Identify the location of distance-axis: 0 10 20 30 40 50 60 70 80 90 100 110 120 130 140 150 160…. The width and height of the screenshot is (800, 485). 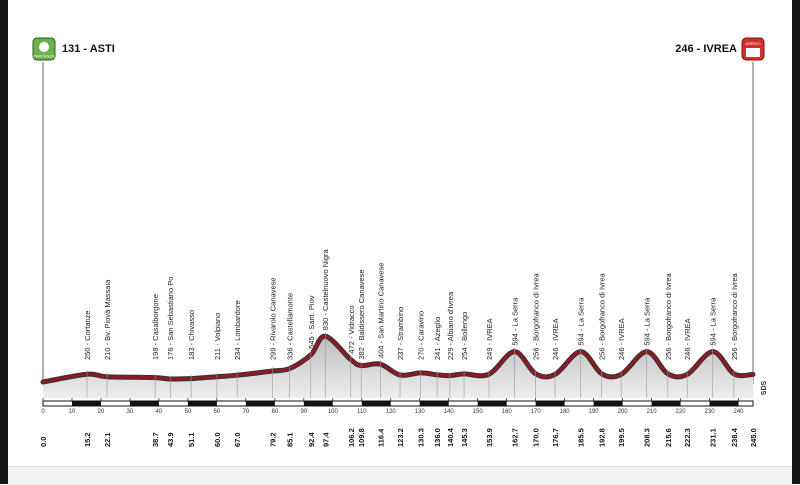
(397, 406).